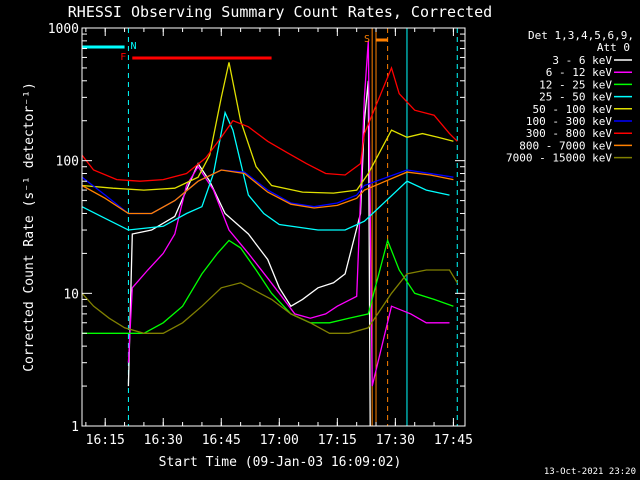 Image resolution: width=640 pixels, height=480 pixels. Describe the element at coordinates (575, 84) in the screenshot. I see `legend-label-12-25-kev: 12 - 25 keV` at that location.